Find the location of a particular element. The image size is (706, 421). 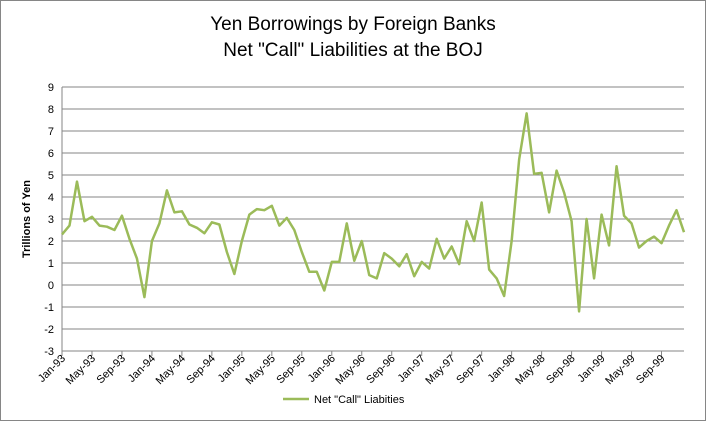

y-tick-label: 9 is located at coordinates (51, 88).